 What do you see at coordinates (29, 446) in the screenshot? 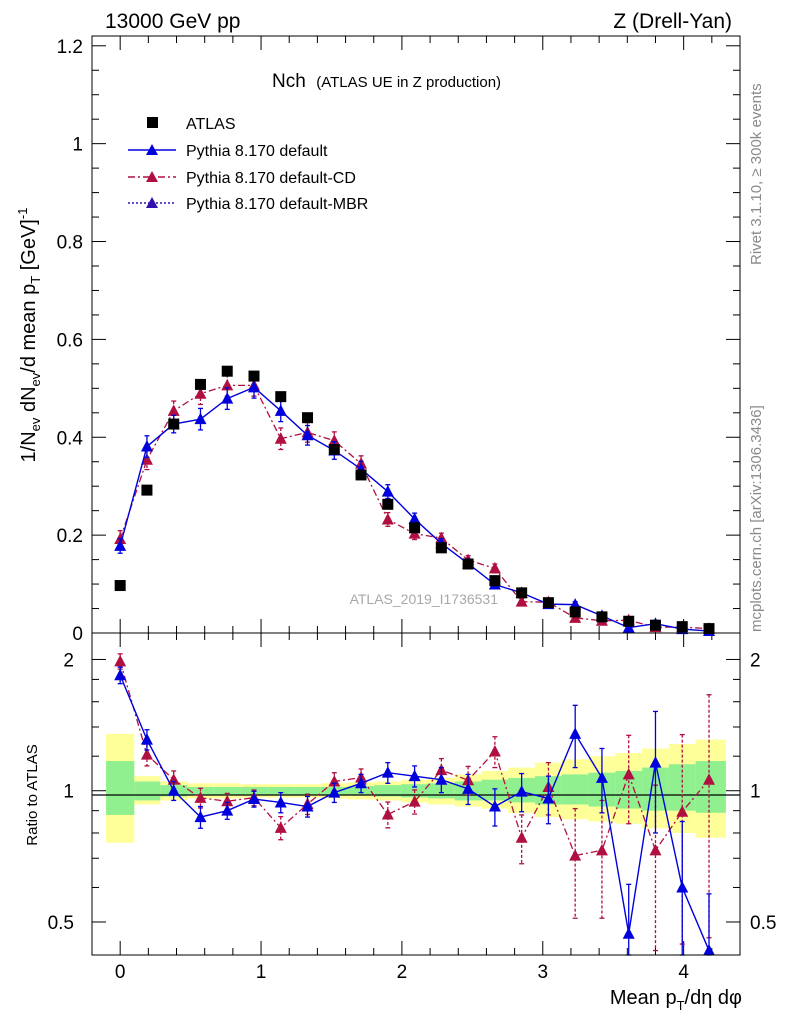
I see `ylabel-part-a: 1/N` at bounding box center [29, 446].